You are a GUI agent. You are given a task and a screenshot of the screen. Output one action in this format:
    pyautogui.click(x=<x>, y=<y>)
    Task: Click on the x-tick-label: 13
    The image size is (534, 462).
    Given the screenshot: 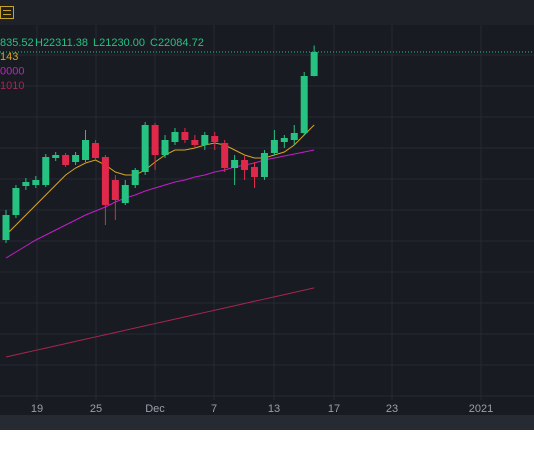 What is the action you would take?
    pyautogui.click(x=274, y=409)
    